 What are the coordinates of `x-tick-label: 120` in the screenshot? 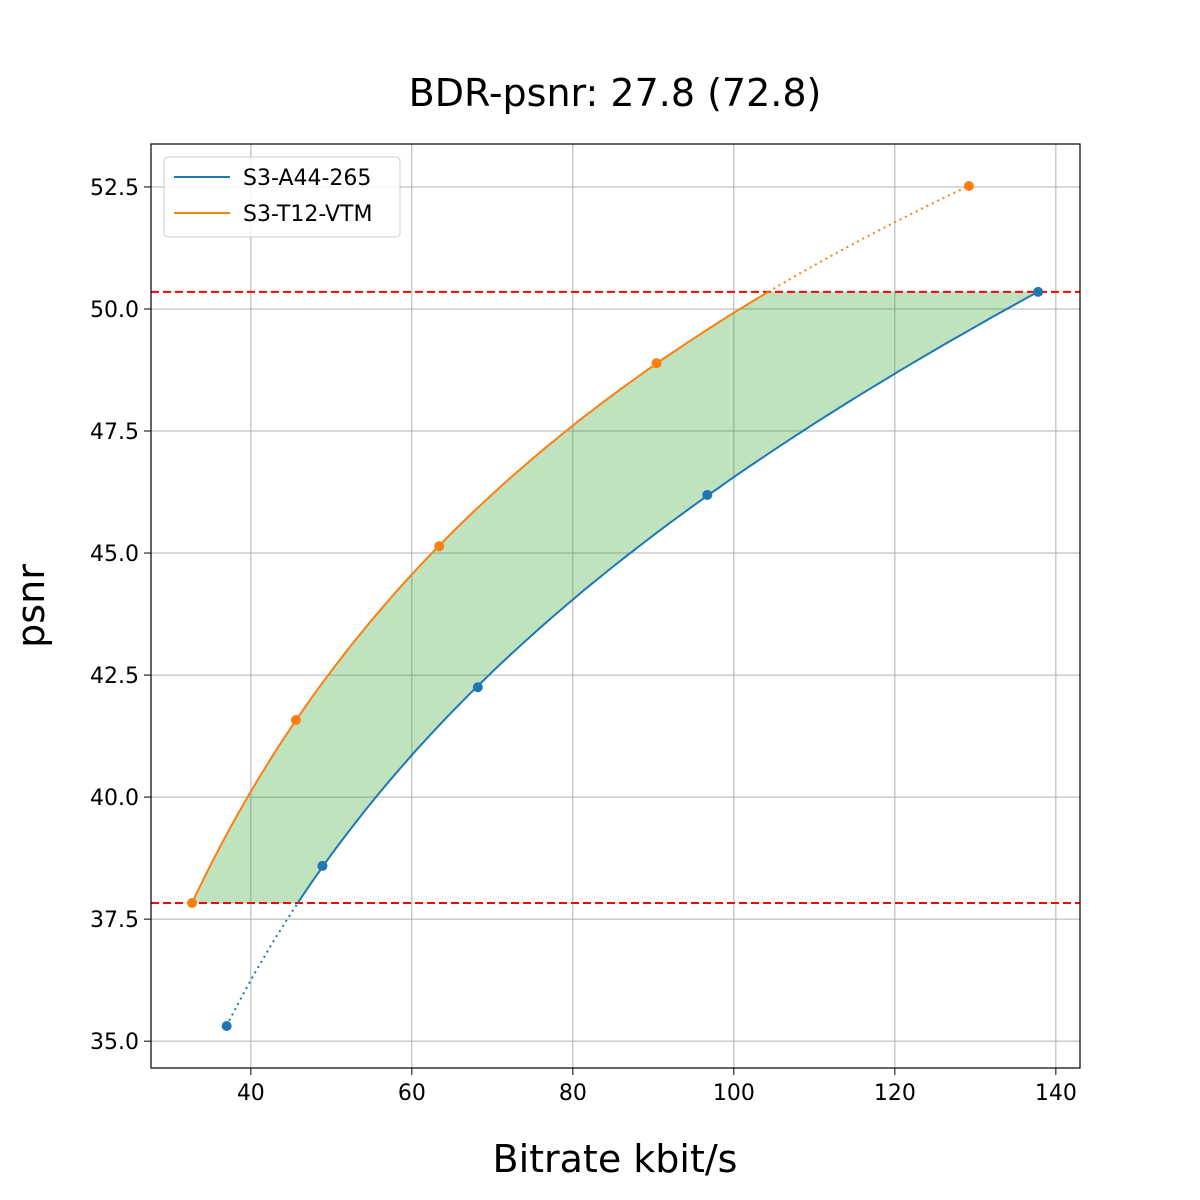 It's located at (895, 1093).